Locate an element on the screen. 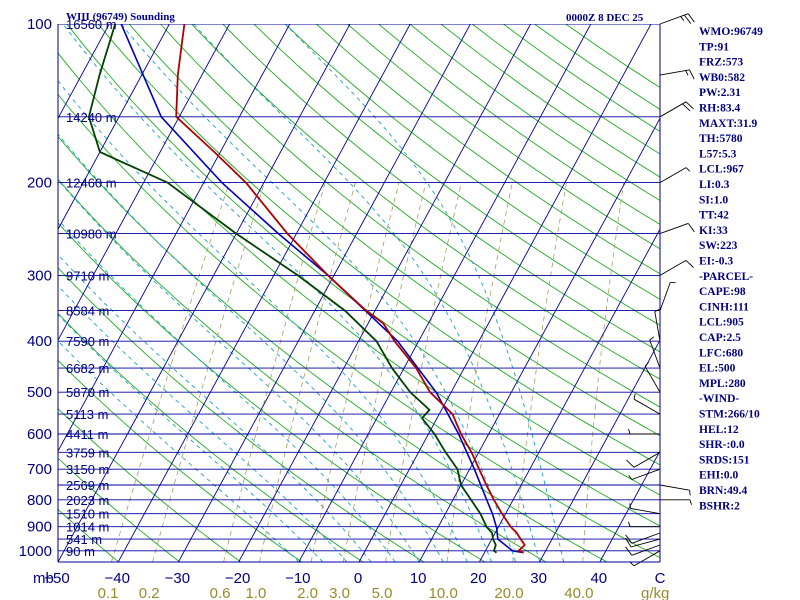 This screenshot has height=600, width=800. sounding-index: FRZ:573 is located at coordinates (721, 63).